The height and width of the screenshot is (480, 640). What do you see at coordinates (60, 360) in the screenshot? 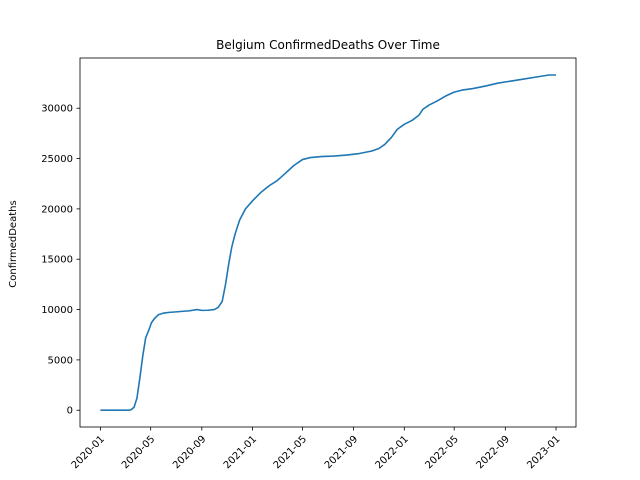
I see `y-tick-label: 5000` at bounding box center [60, 360].